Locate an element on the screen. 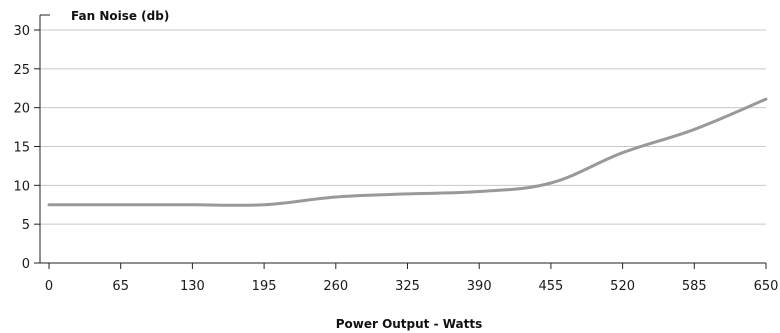 This screenshot has height=333, width=780. x-tick-label: 585 is located at coordinates (694, 286).